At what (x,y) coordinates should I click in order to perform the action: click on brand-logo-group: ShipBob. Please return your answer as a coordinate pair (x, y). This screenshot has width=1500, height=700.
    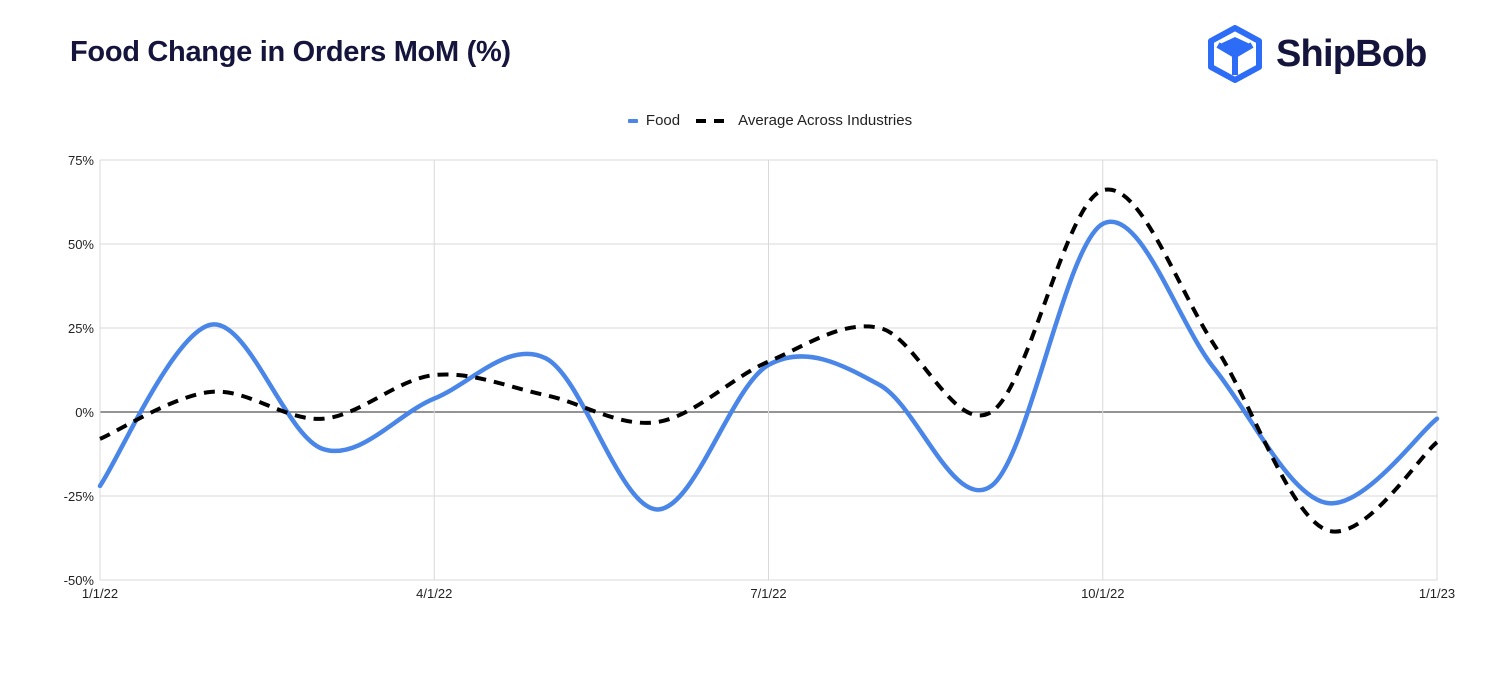
    Looking at the image, I should click on (1317, 54).